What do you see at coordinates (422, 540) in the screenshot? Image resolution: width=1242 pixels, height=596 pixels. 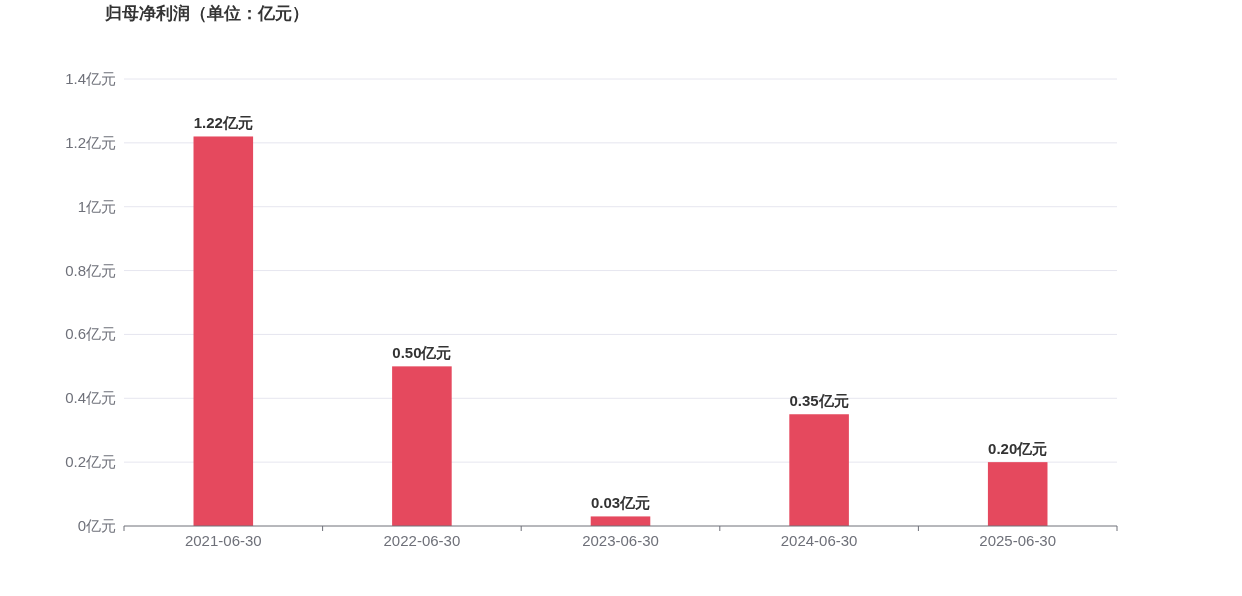 I see `x-tick-label: 2022-06-30` at bounding box center [422, 540].